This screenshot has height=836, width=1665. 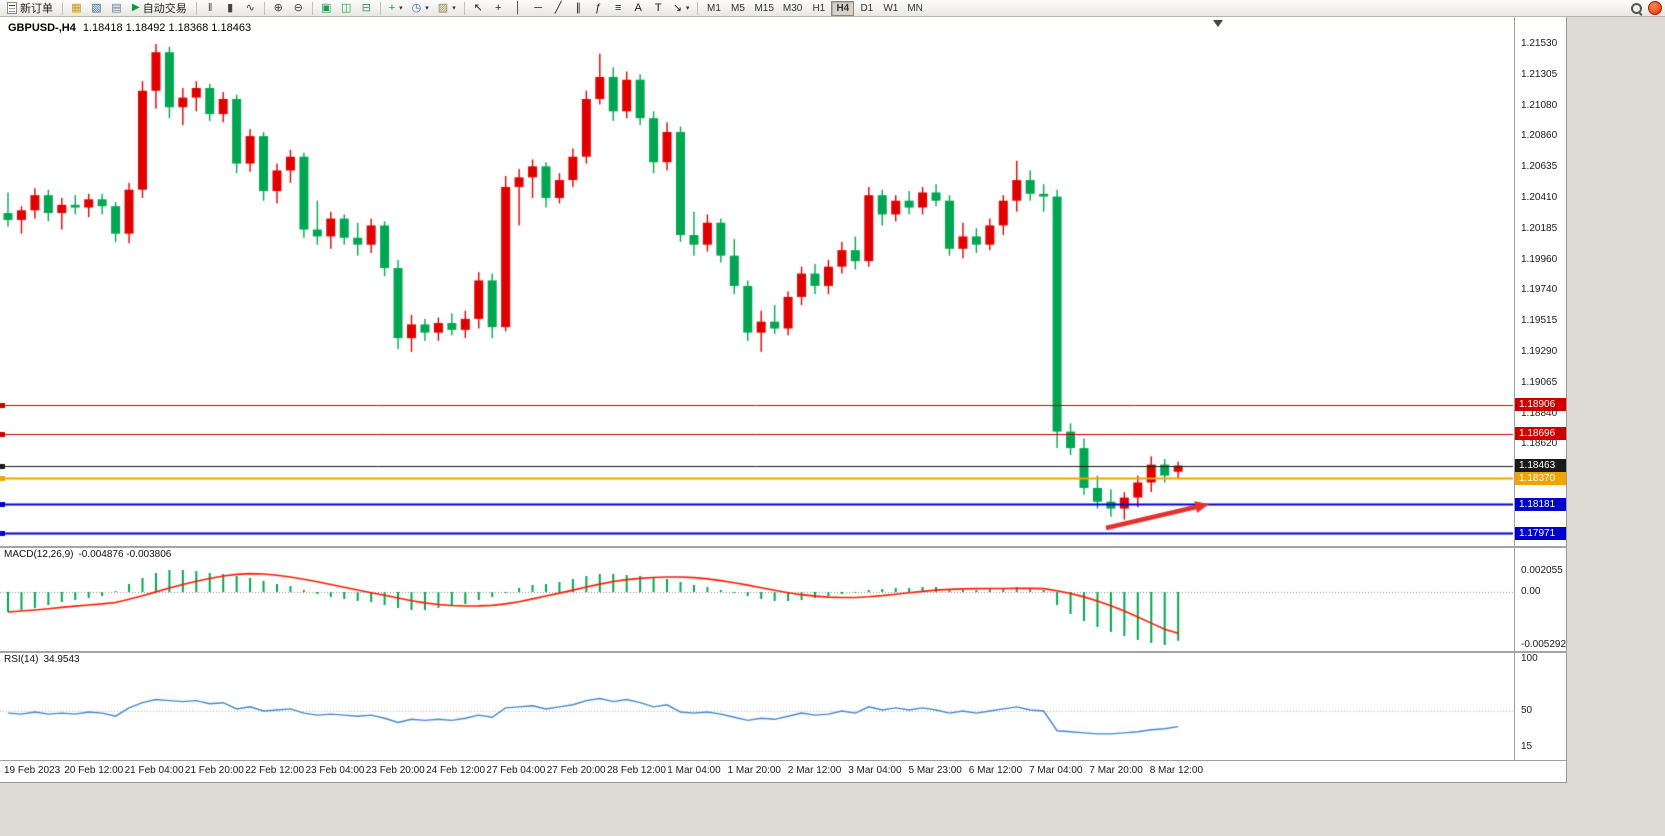 What do you see at coordinates (346, 8) in the screenshot?
I see `tile-horizontally-button: ◫` at bounding box center [346, 8].